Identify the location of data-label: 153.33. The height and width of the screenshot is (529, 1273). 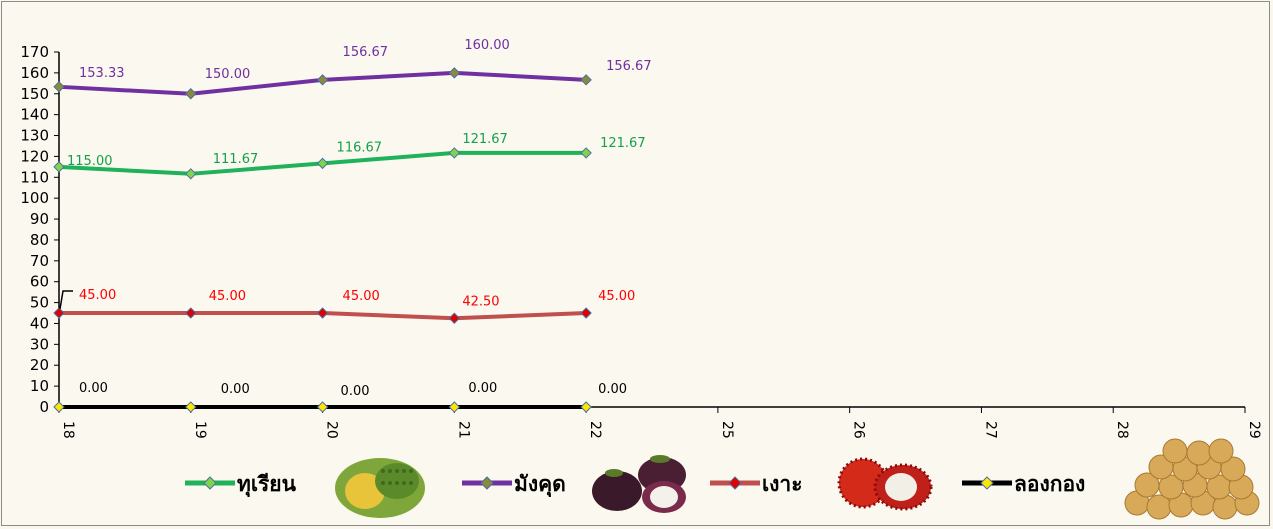
(102, 73).